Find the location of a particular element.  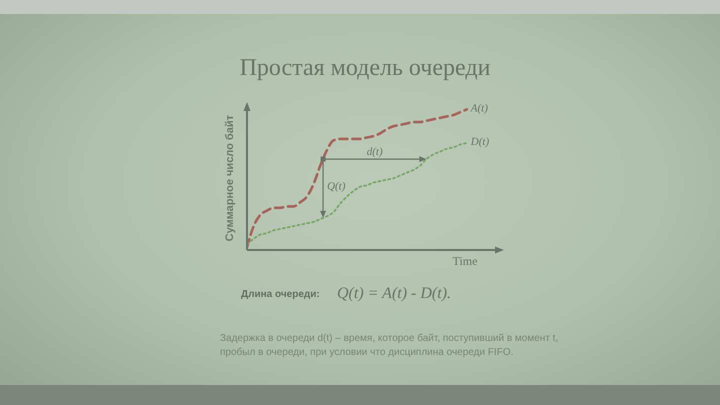

x-axis-title: Time is located at coordinates (465, 261).